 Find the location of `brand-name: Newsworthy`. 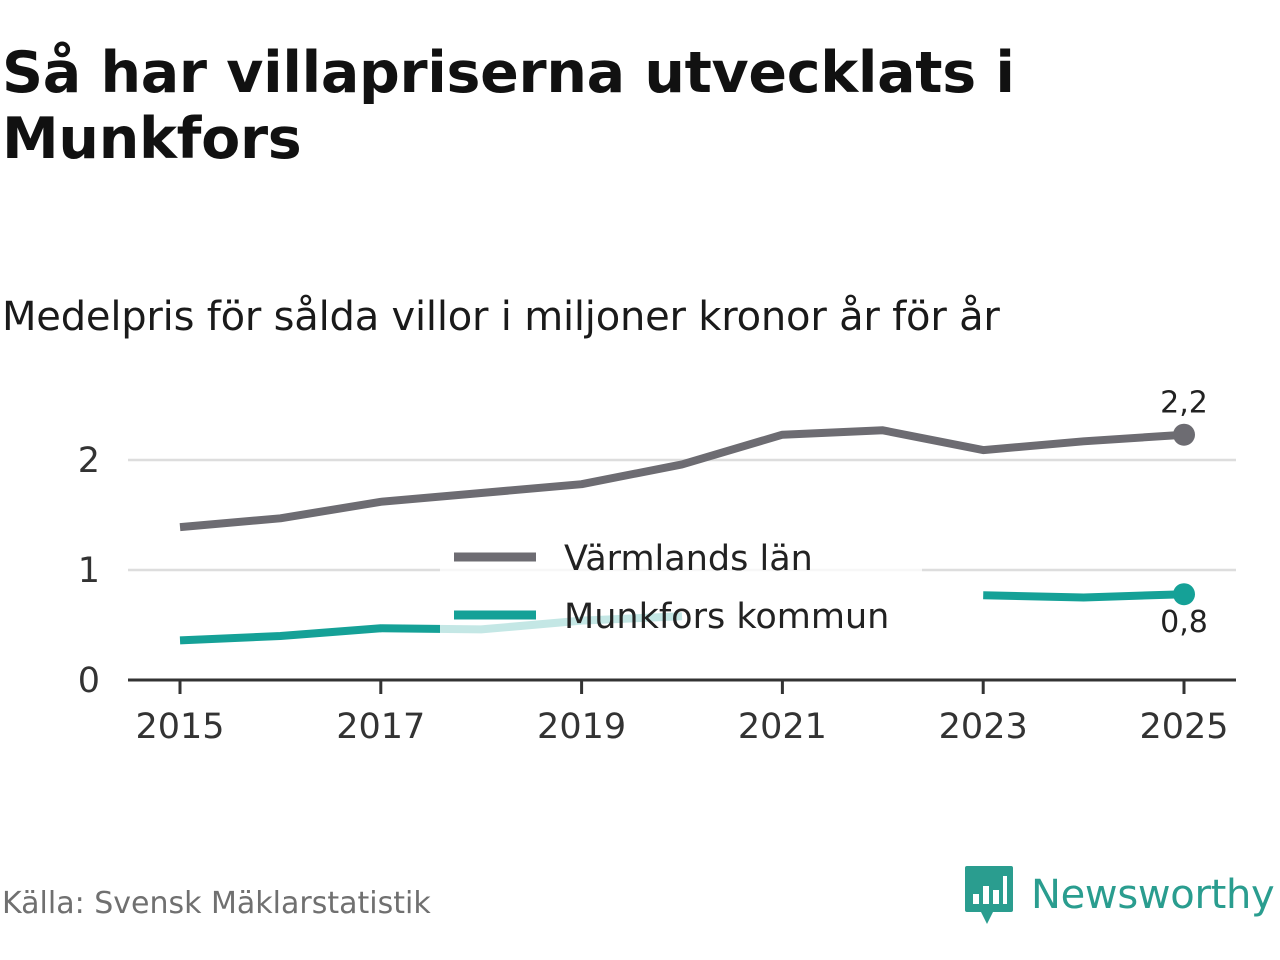

brand-name: Newsworthy is located at coordinates (1153, 895).